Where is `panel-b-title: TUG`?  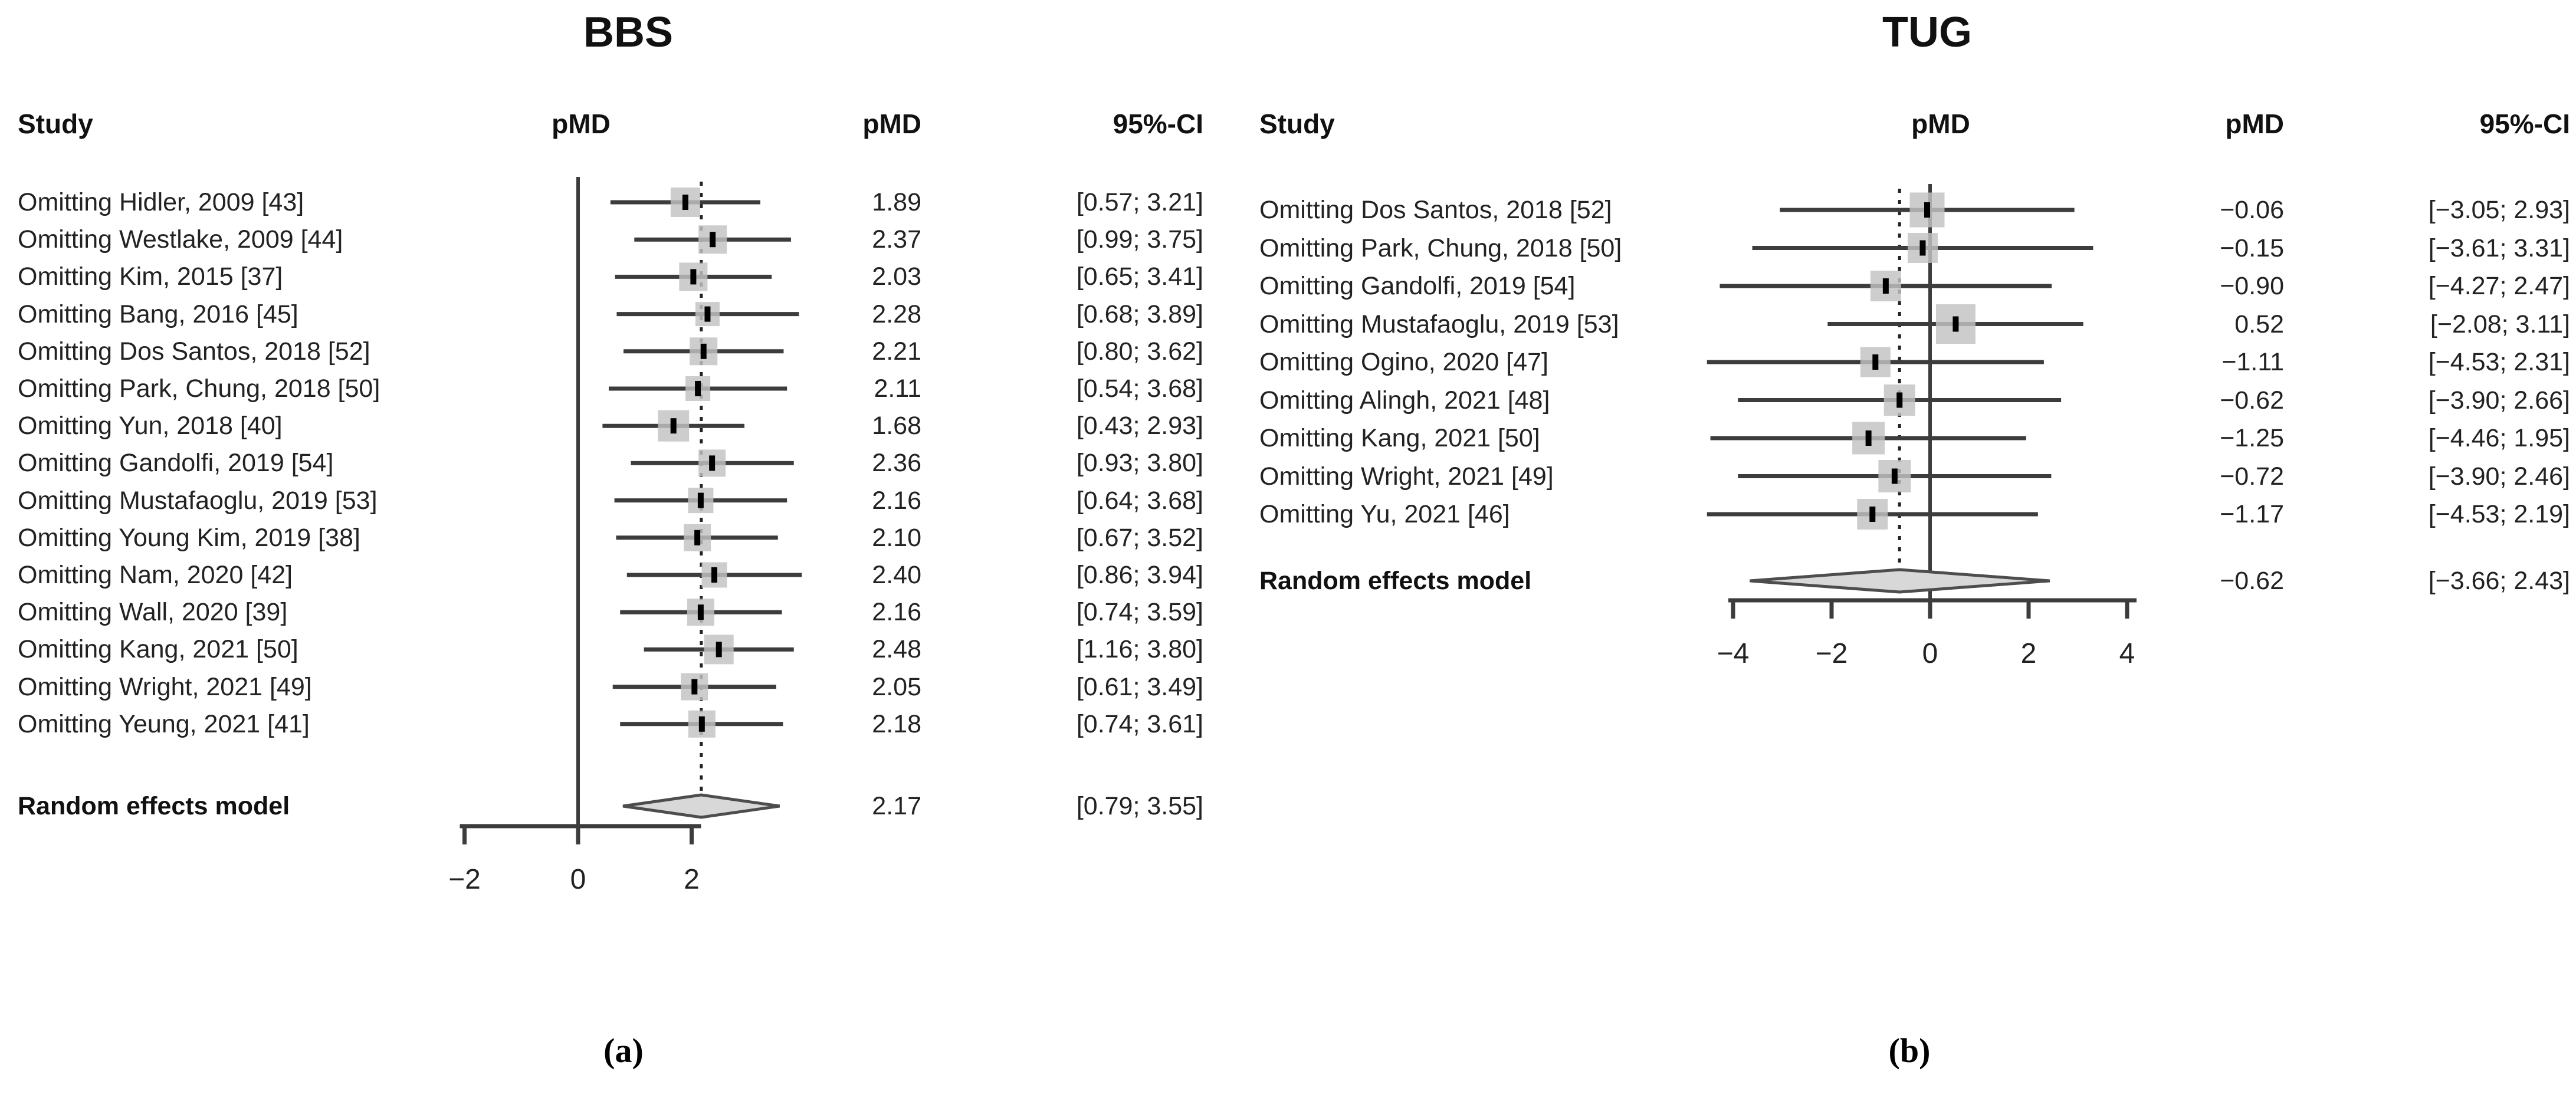
panel-b-title: TUG is located at coordinates (1927, 32).